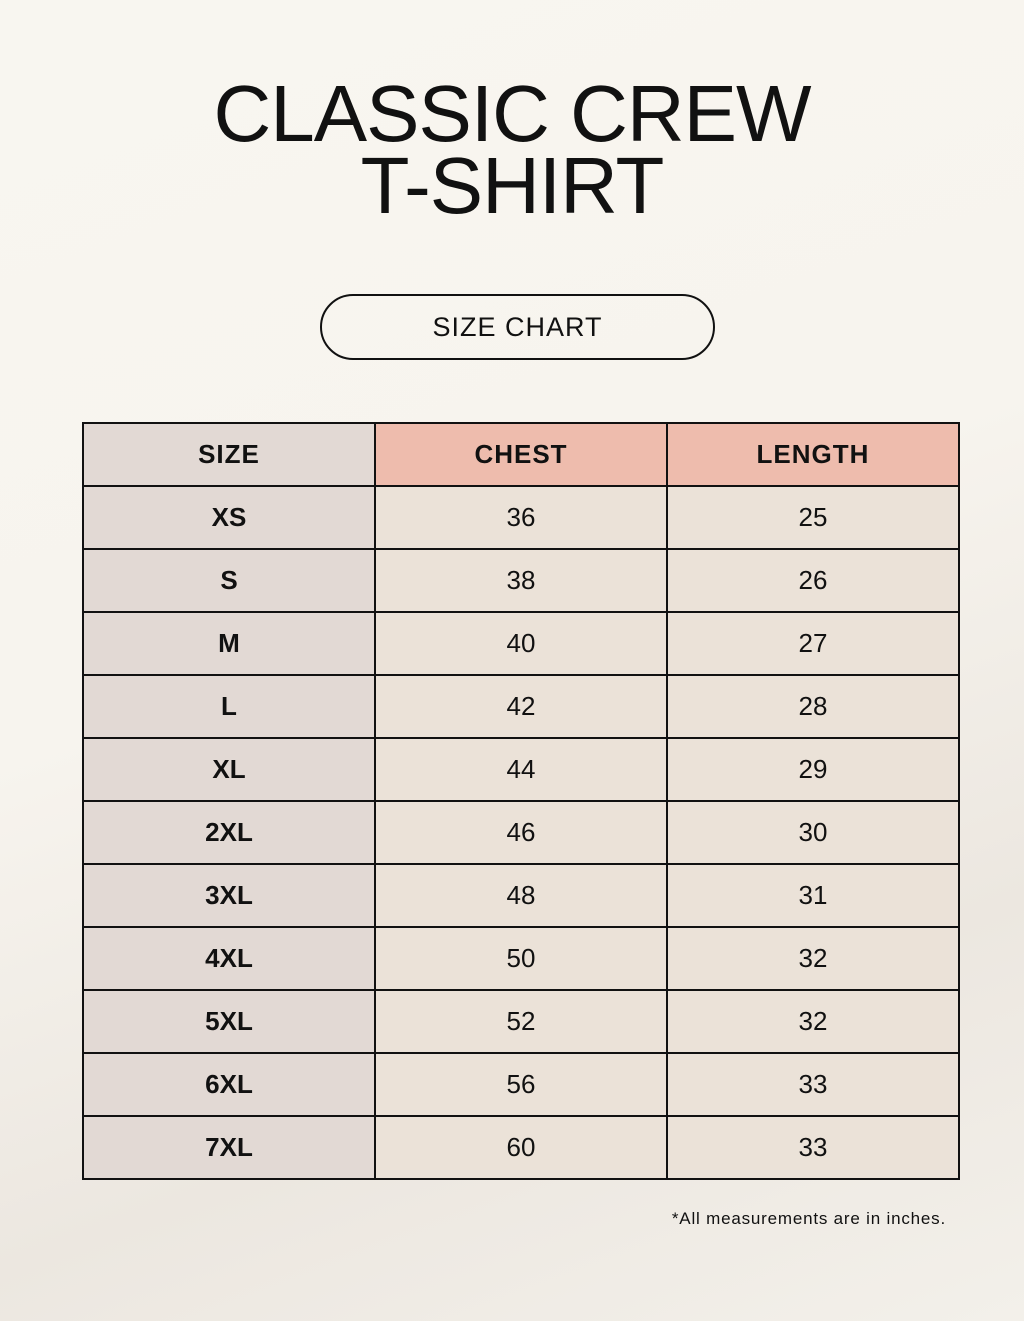 The height and width of the screenshot is (1321, 1024). I want to click on table-row: M 40 27, so click(521, 643).